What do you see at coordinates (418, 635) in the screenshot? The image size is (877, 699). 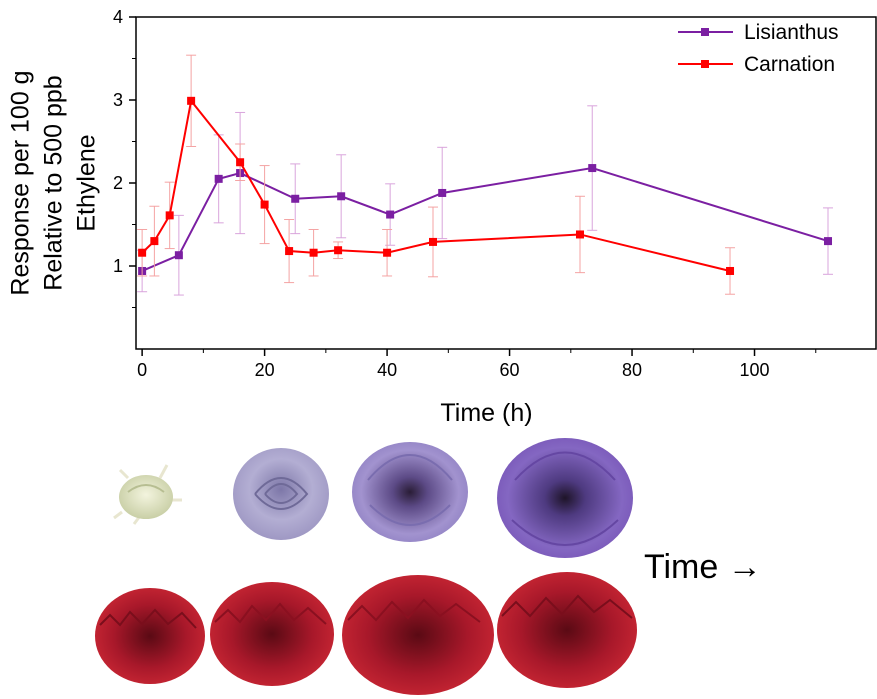 I see `carnation-stage3-photo` at bounding box center [418, 635].